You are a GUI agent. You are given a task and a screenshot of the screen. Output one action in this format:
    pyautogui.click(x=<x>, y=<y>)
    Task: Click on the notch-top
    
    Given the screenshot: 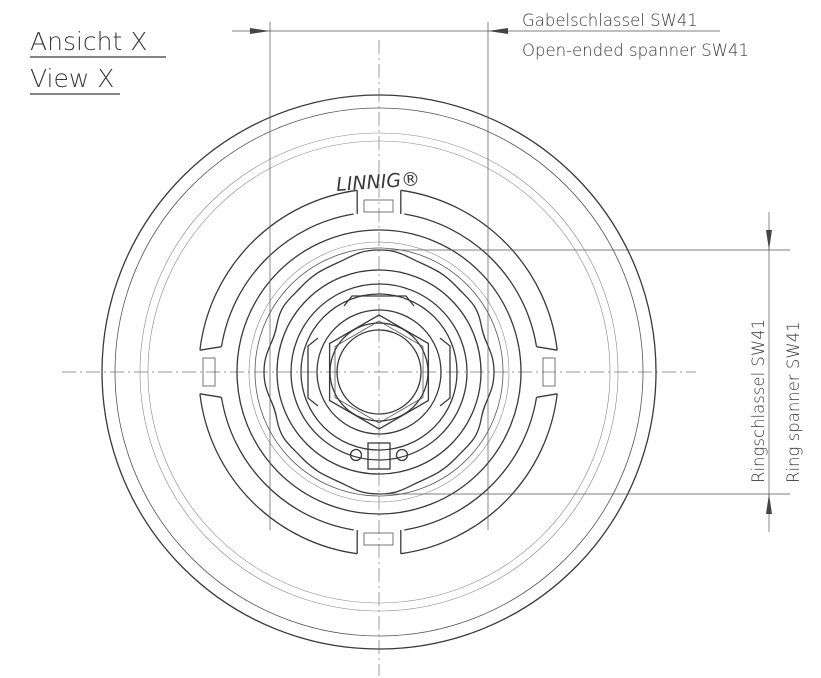 What is the action you would take?
    pyautogui.click(x=379, y=202)
    